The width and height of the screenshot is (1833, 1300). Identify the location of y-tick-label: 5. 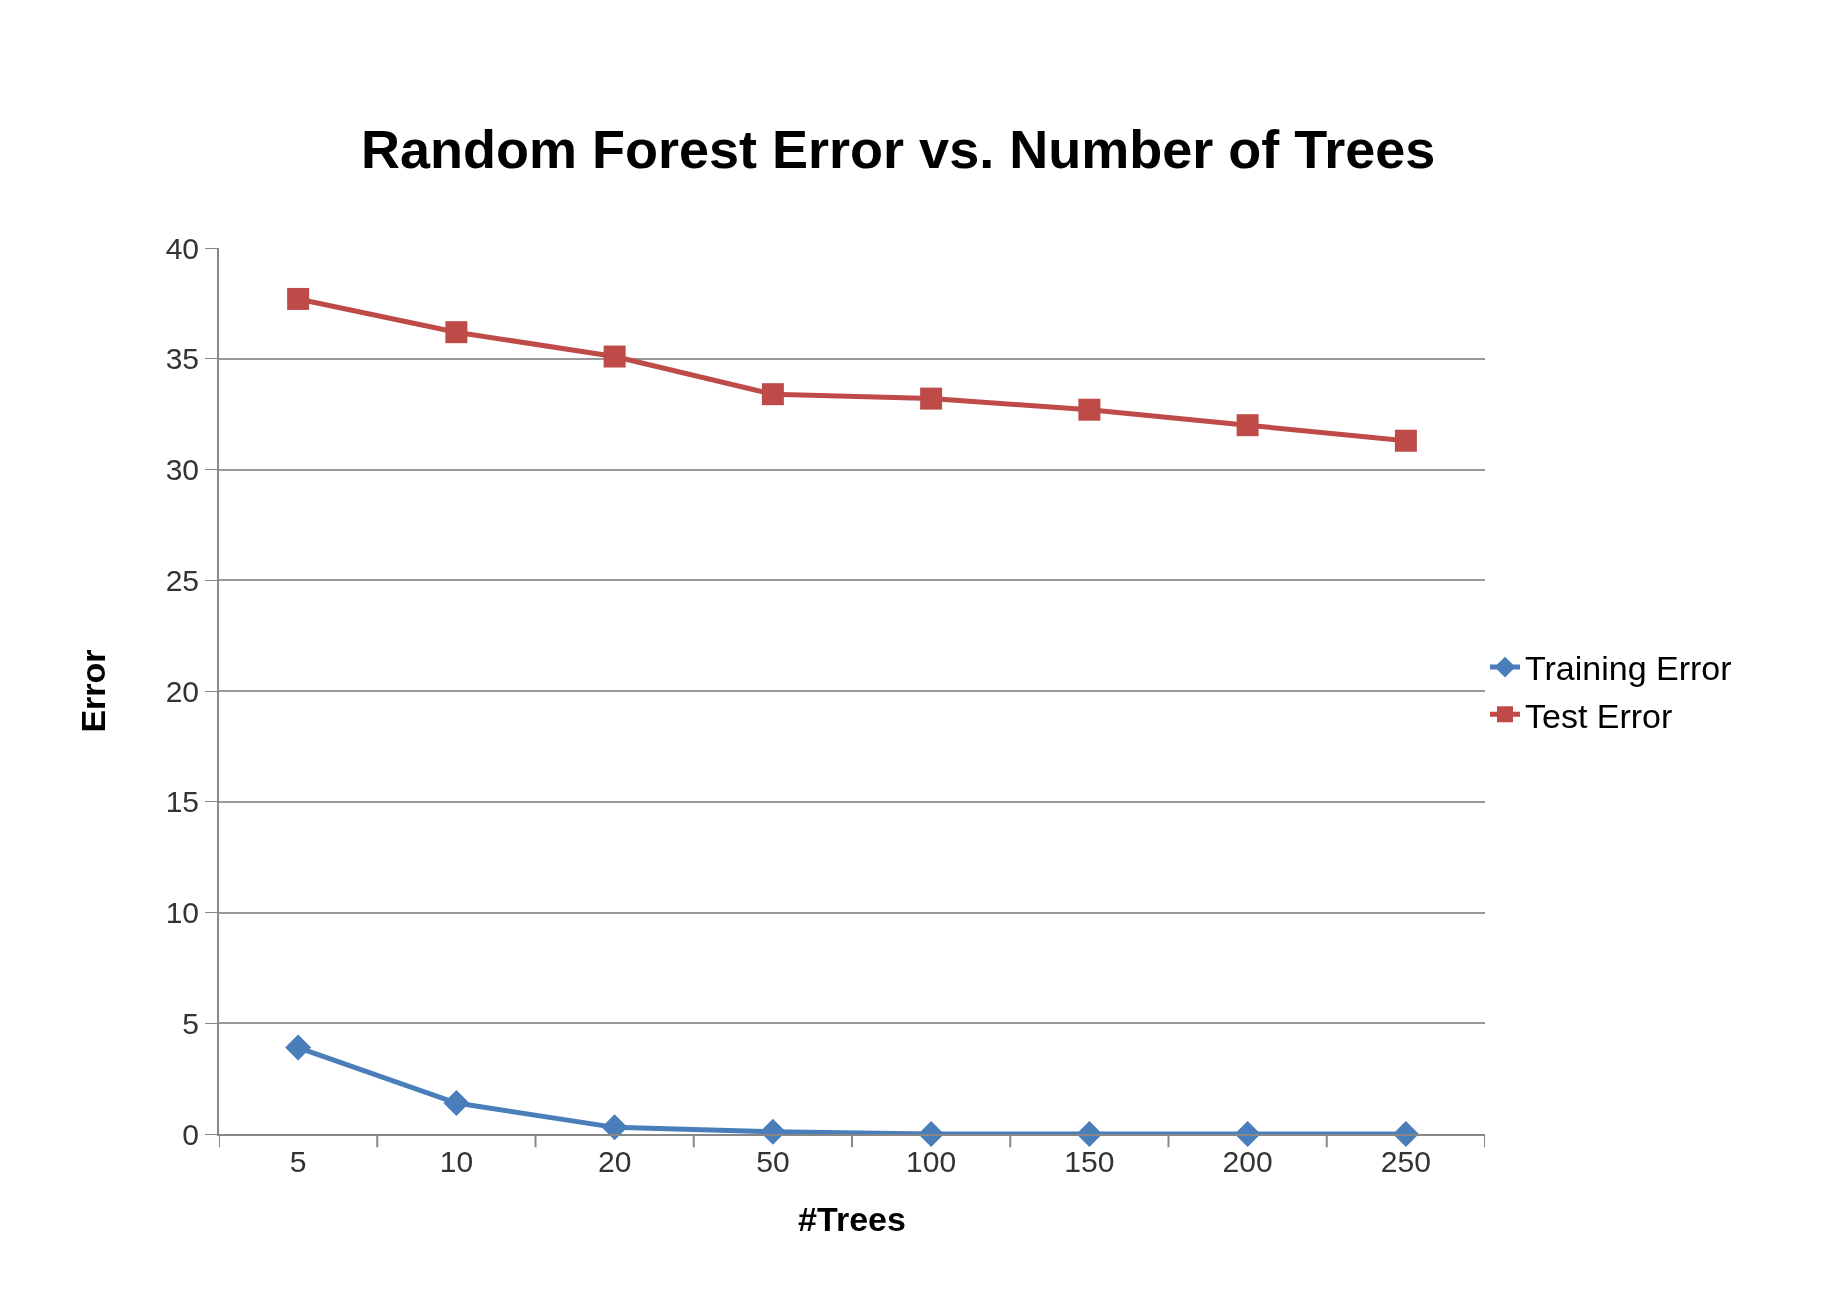
(190, 1023).